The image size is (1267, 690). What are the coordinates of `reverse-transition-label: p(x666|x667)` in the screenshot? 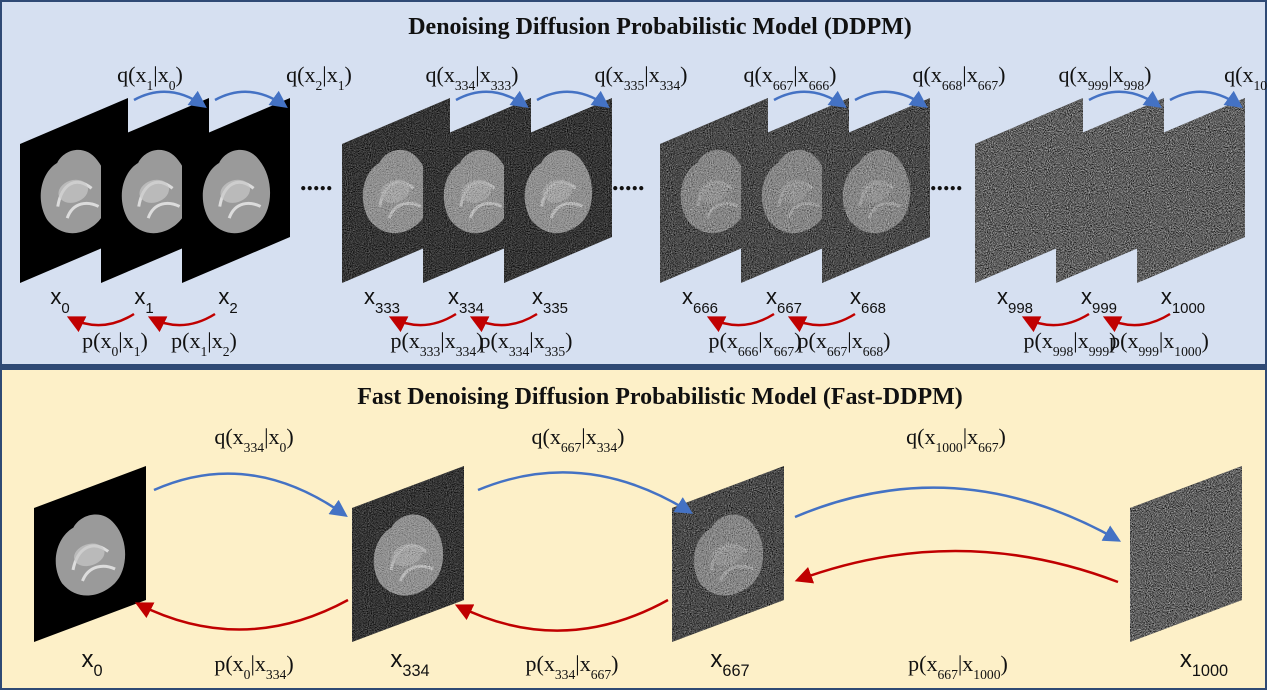 It's located at (755, 343).